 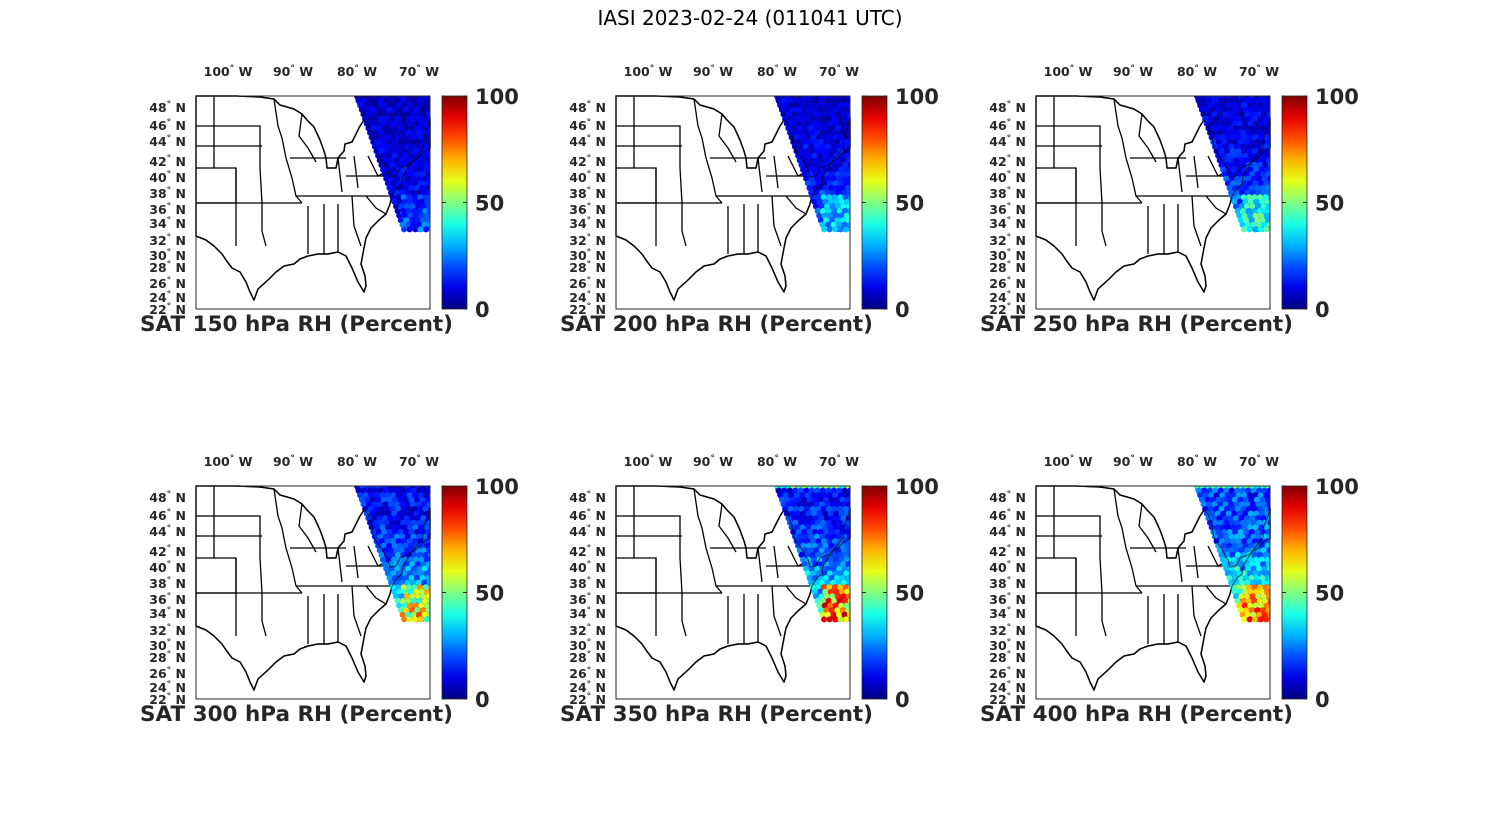 I want to click on state-boundary, so click(x=356, y=221).